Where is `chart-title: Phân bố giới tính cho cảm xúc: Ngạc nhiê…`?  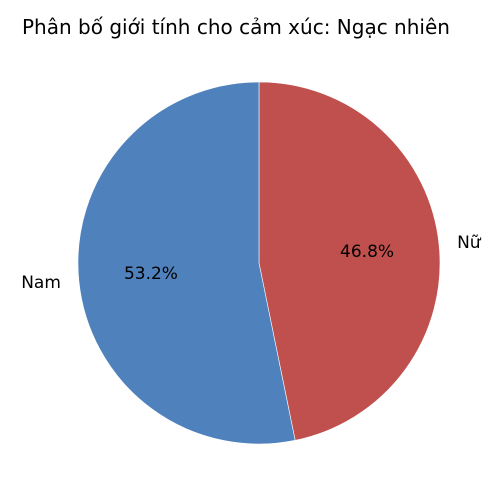 chart-title: Phân bố giới tính cho cảm xúc: Ngạc nhiê… is located at coordinates (236, 27).